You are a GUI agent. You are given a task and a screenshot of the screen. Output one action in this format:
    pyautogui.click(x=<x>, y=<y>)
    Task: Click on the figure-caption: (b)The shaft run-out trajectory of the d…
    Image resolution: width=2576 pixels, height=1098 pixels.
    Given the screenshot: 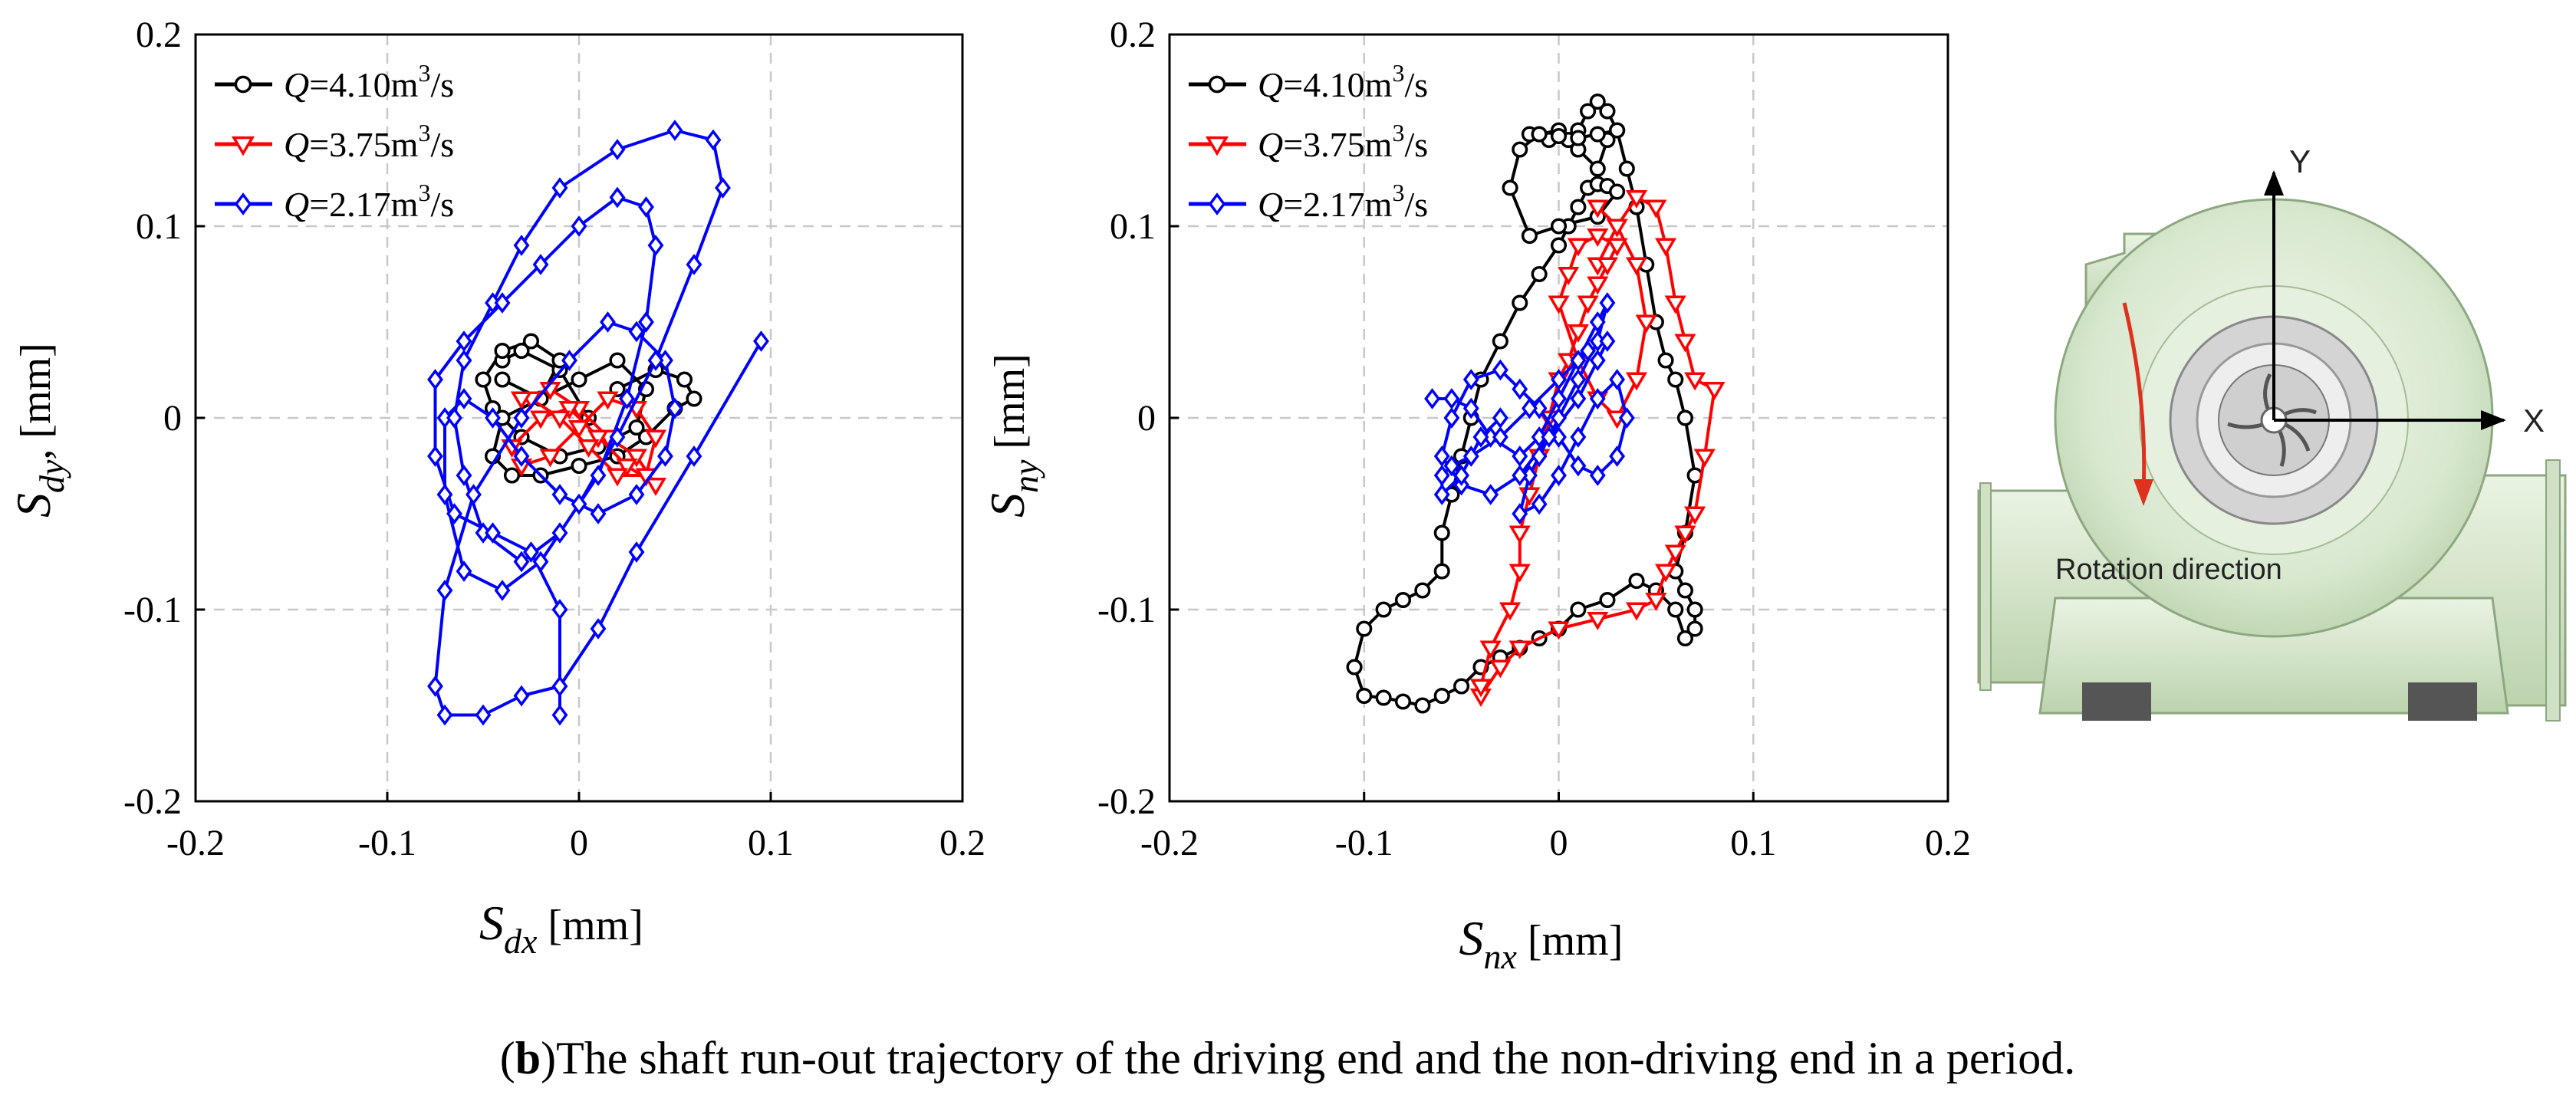 What is the action you would take?
    pyautogui.click(x=1287, y=1058)
    